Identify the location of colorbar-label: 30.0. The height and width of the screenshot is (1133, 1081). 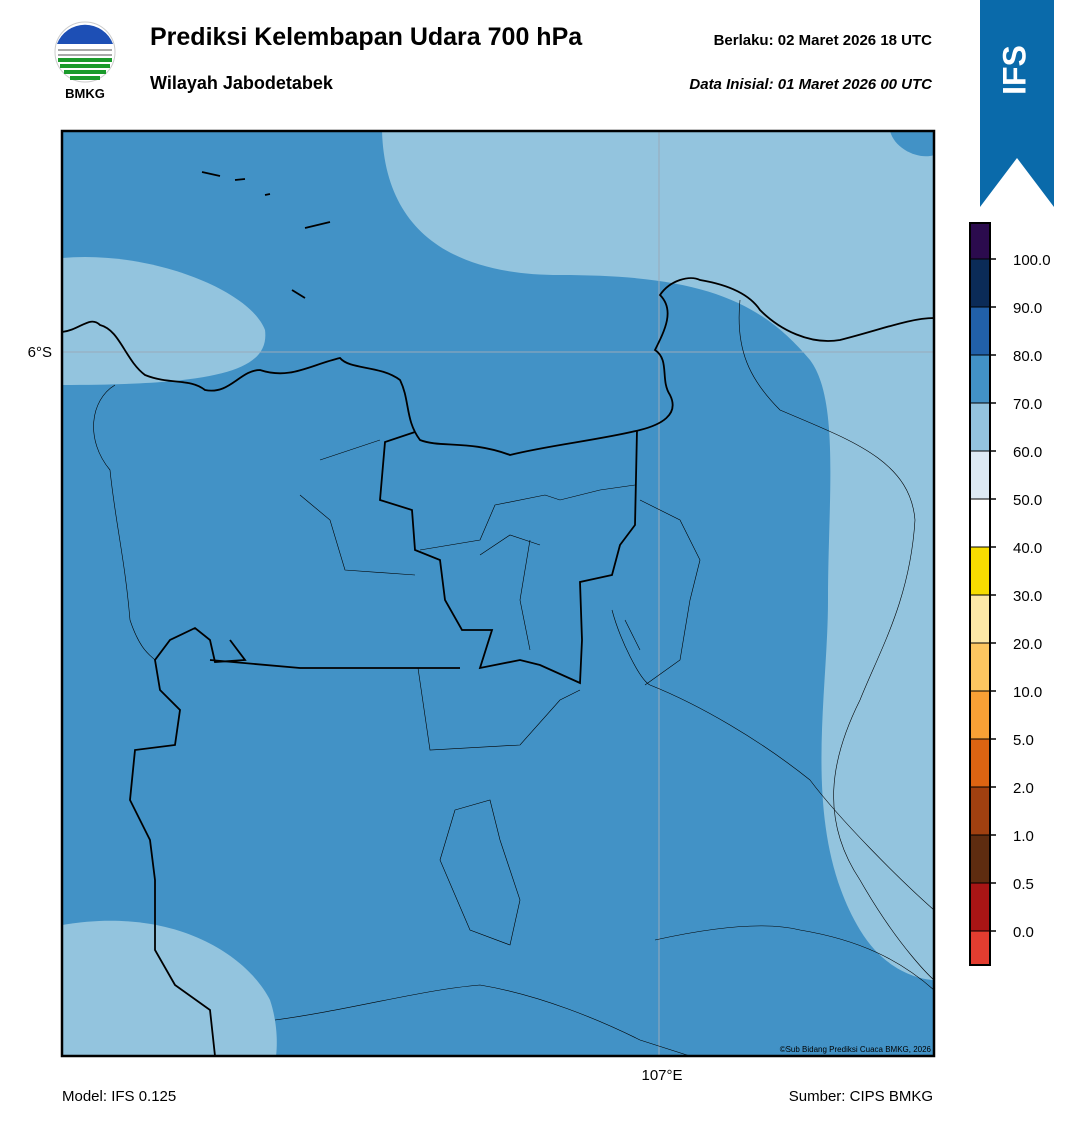
(1027, 596).